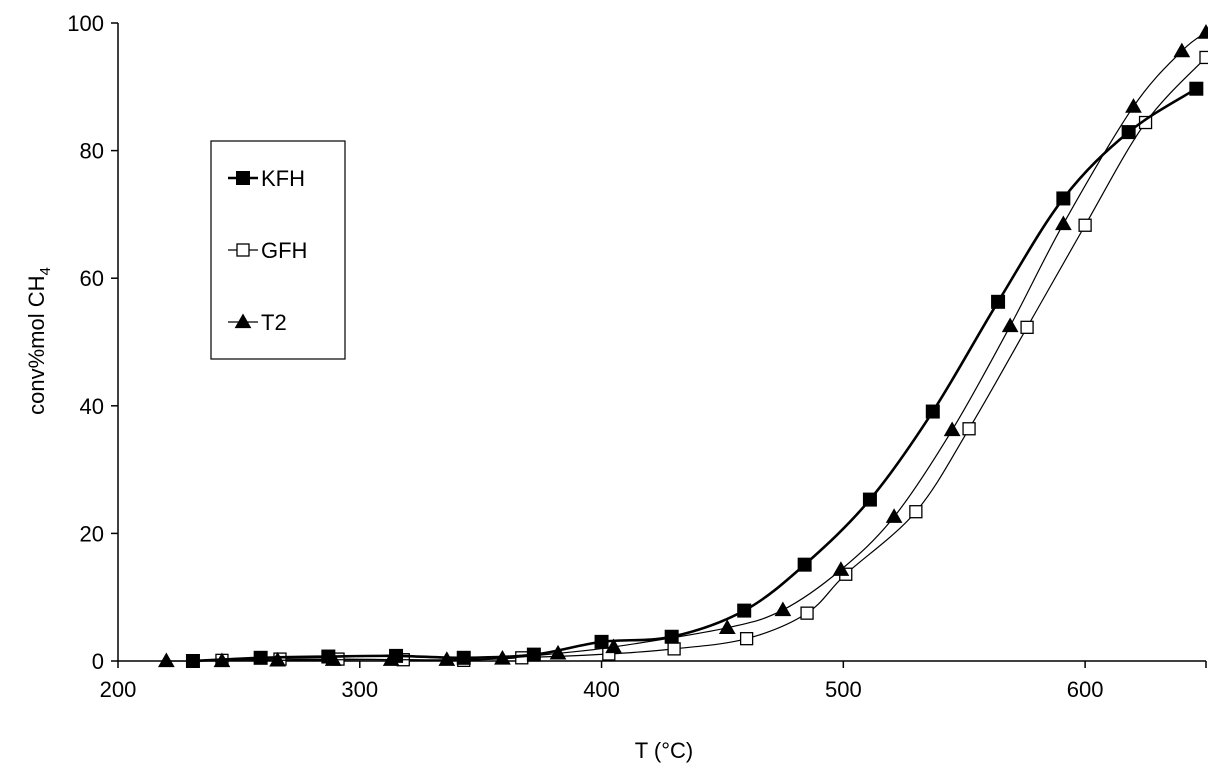 This screenshot has height=769, width=1208. Describe the element at coordinates (601, 689) in the screenshot. I see `x-tick-label: 400` at that location.